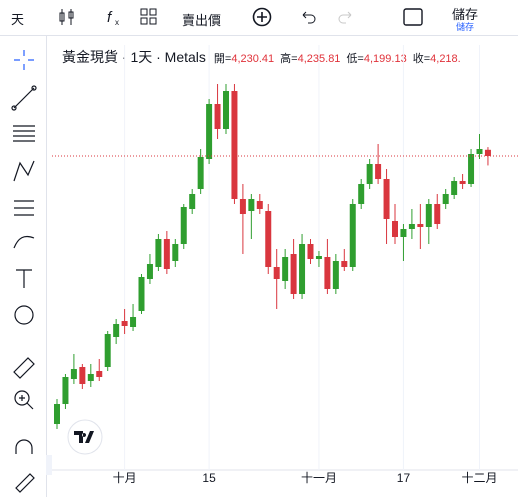  Describe the element at coordinates (465, 27) in the screenshot. I see `save-status: 儲存` at that location.